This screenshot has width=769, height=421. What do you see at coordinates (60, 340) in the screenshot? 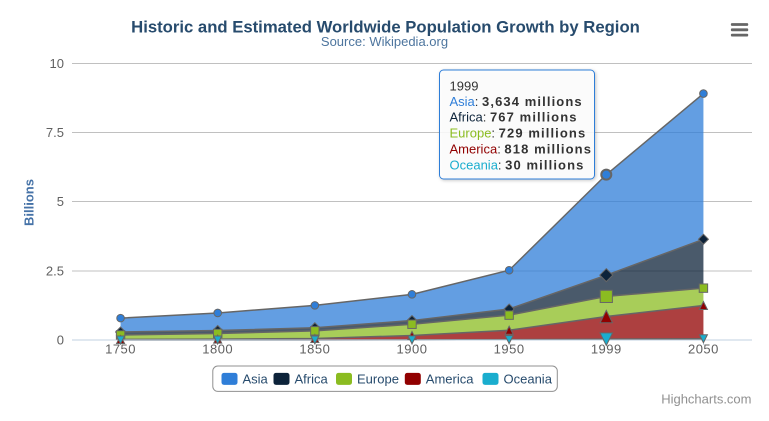
I see `svg-text: 0` at bounding box center [60, 340].